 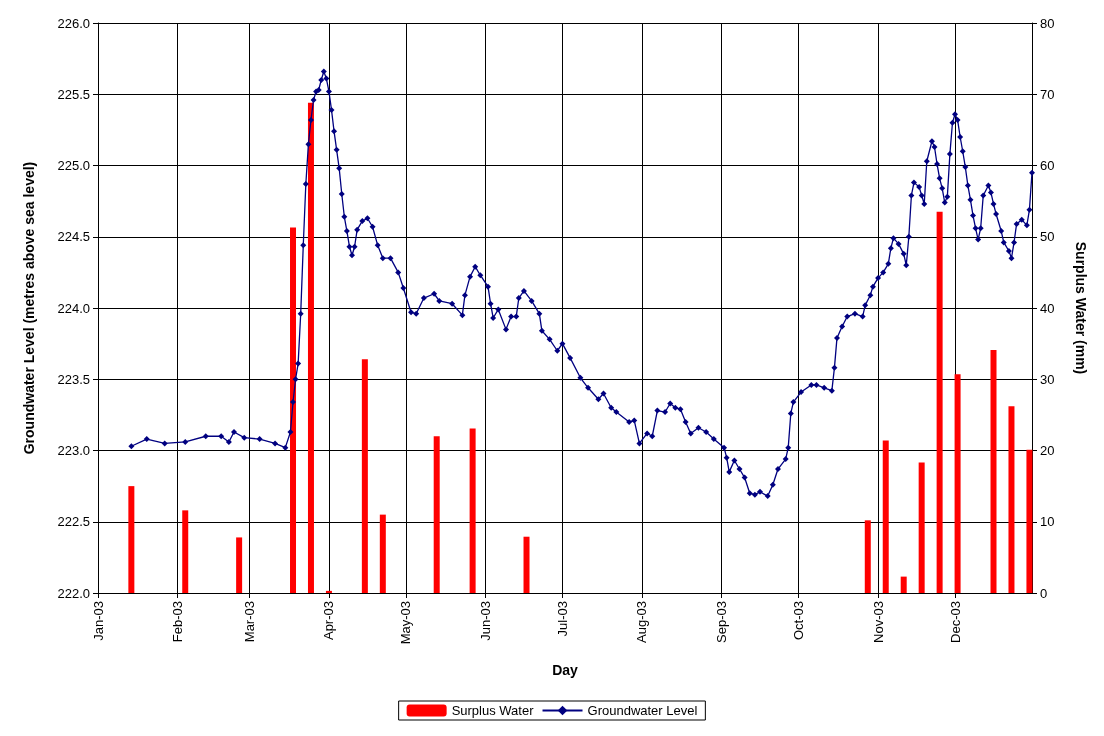 What do you see at coordinates (562, 619) in the screenshot?
I see `x-tick-label: Jul-03` at bounding box center [562, 619].